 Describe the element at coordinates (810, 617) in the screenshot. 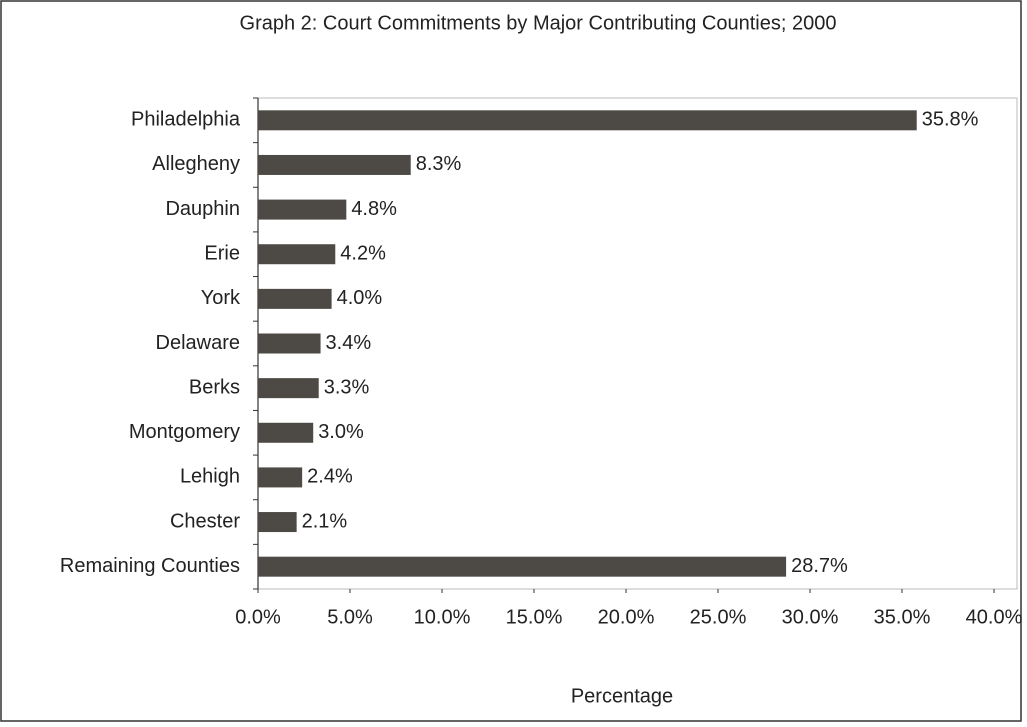

I see `x-tick-label: 30.0%` at that location.